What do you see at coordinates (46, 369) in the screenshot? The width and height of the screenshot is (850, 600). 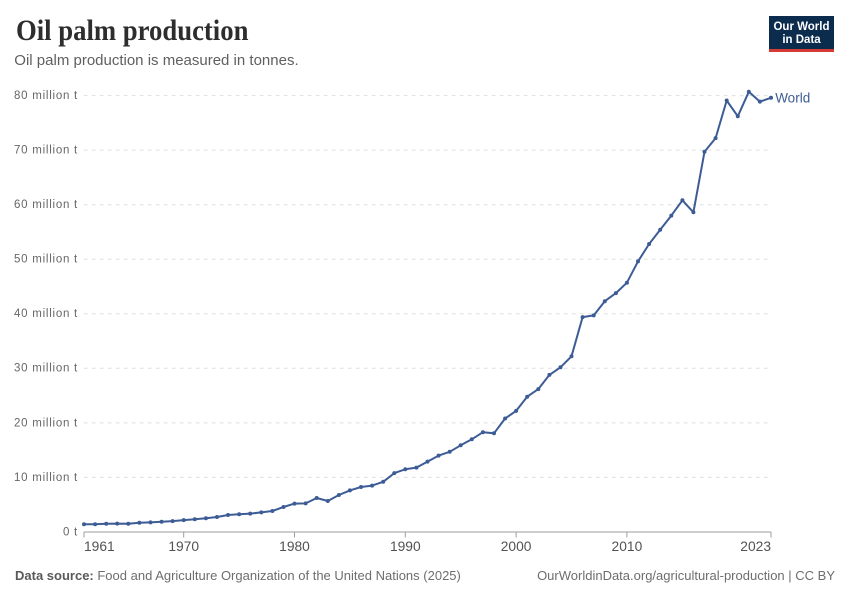 I see `svg-text: 30 million t` at bounding box center [46, 369].